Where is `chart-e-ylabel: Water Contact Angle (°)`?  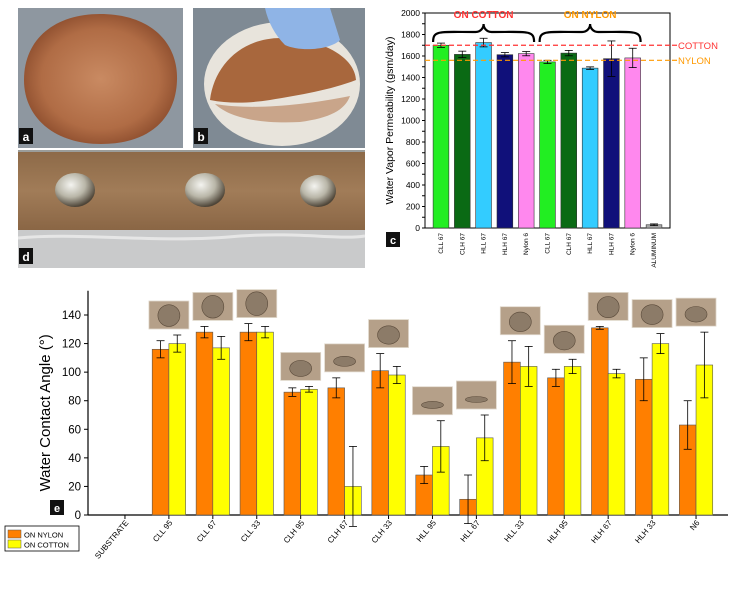 chart-e-ylabel: Water Contact Angle (°) is located at coordinates (45, 412).